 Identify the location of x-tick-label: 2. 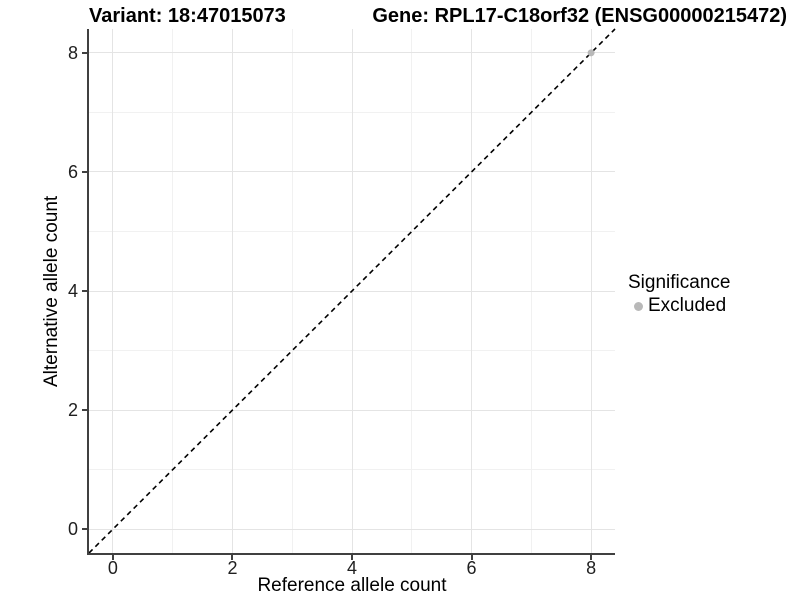
(232, 568).